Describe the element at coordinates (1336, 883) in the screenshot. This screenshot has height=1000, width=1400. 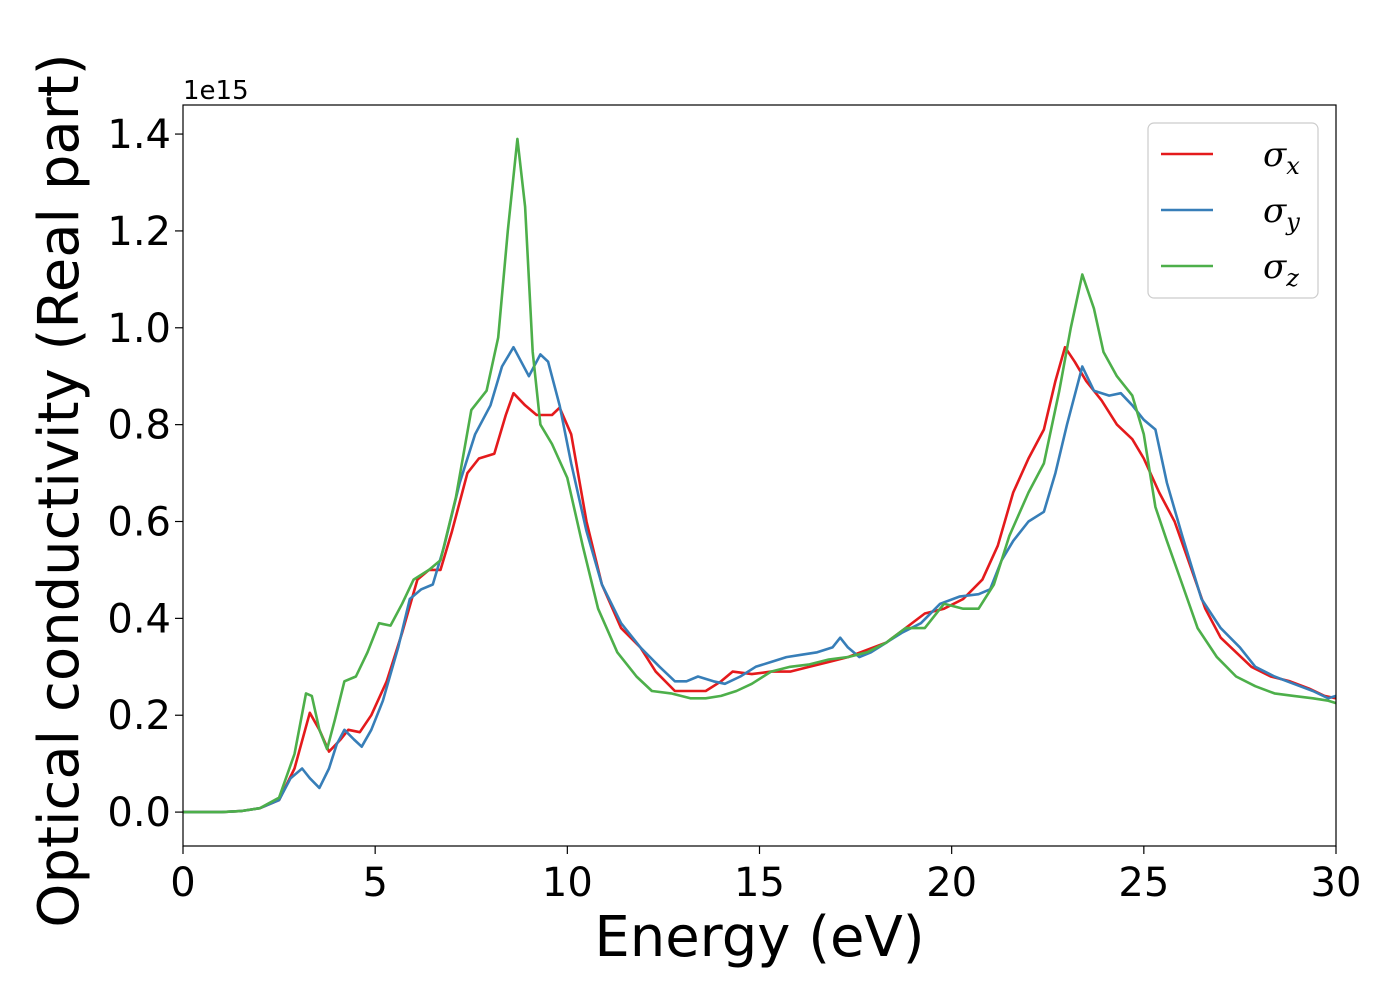
I see `x-tick-label: 30` at that location.